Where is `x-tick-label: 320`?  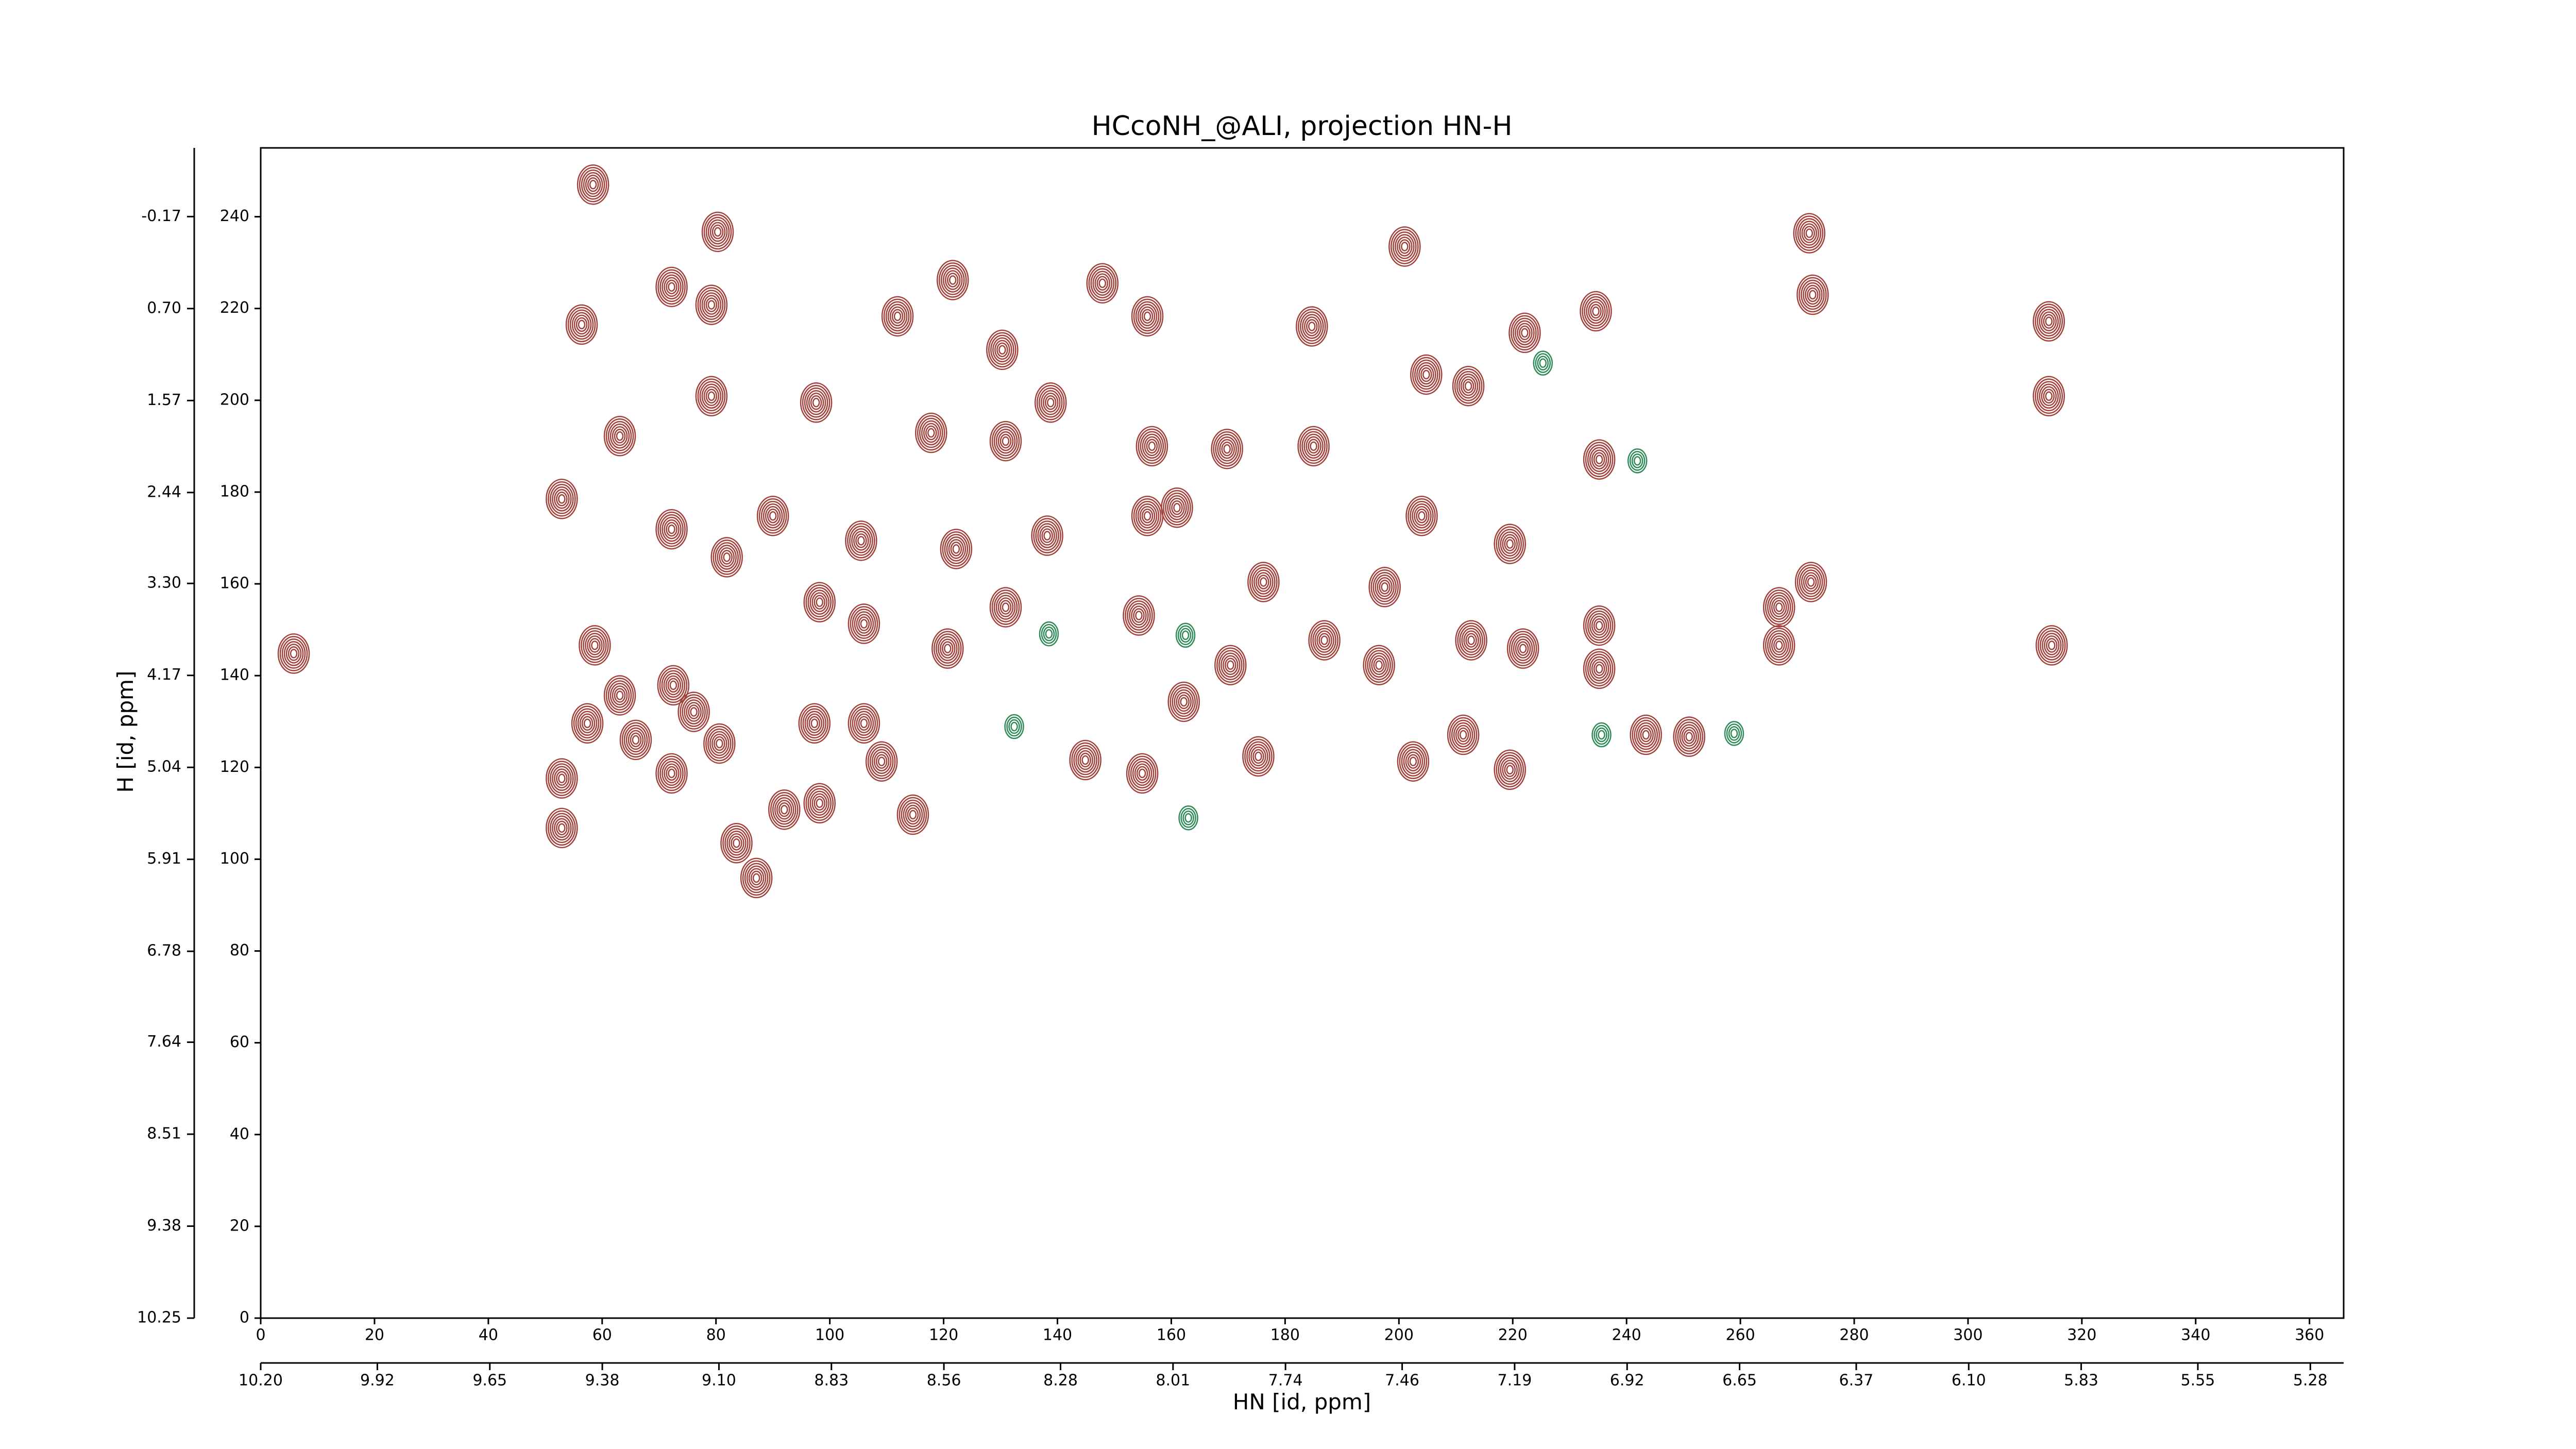 x-tick-label: 320 is located at coordinates (2081, 1335).